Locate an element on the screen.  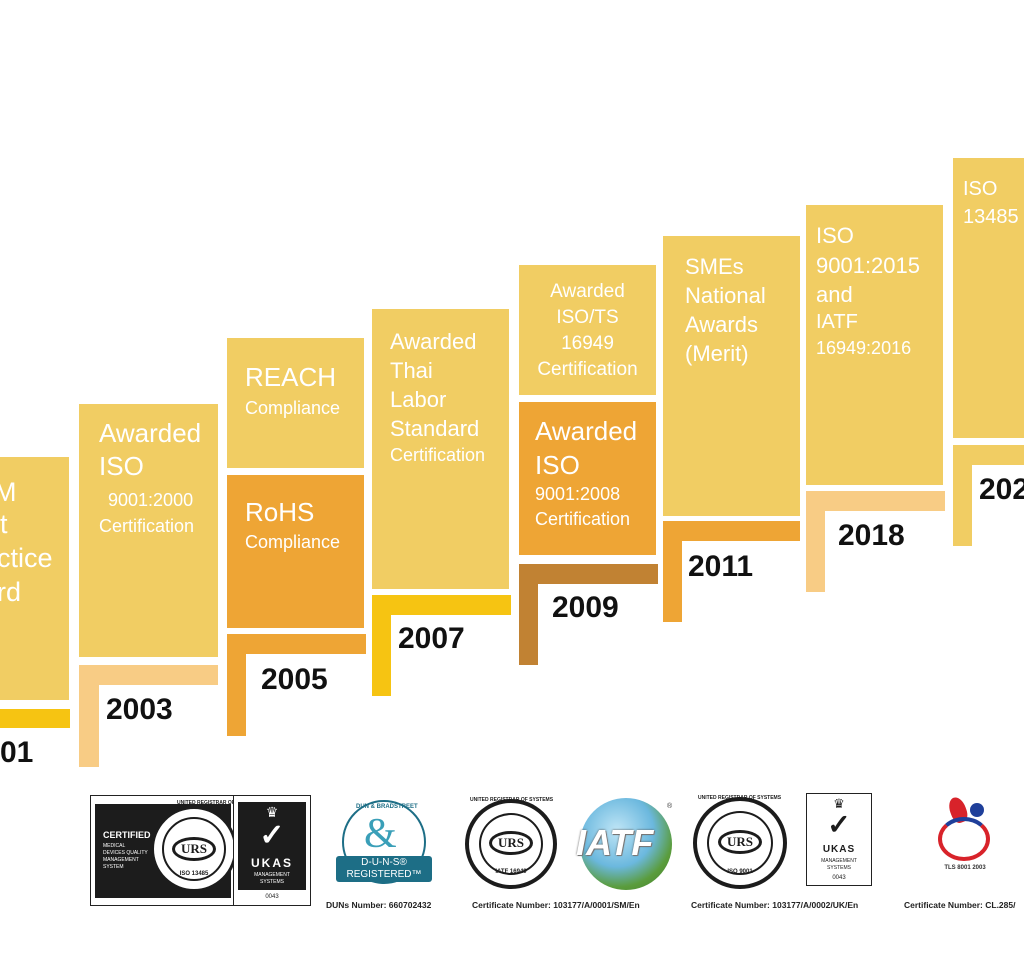
year-bar-stem-202x is located at coordinates (962, 495).